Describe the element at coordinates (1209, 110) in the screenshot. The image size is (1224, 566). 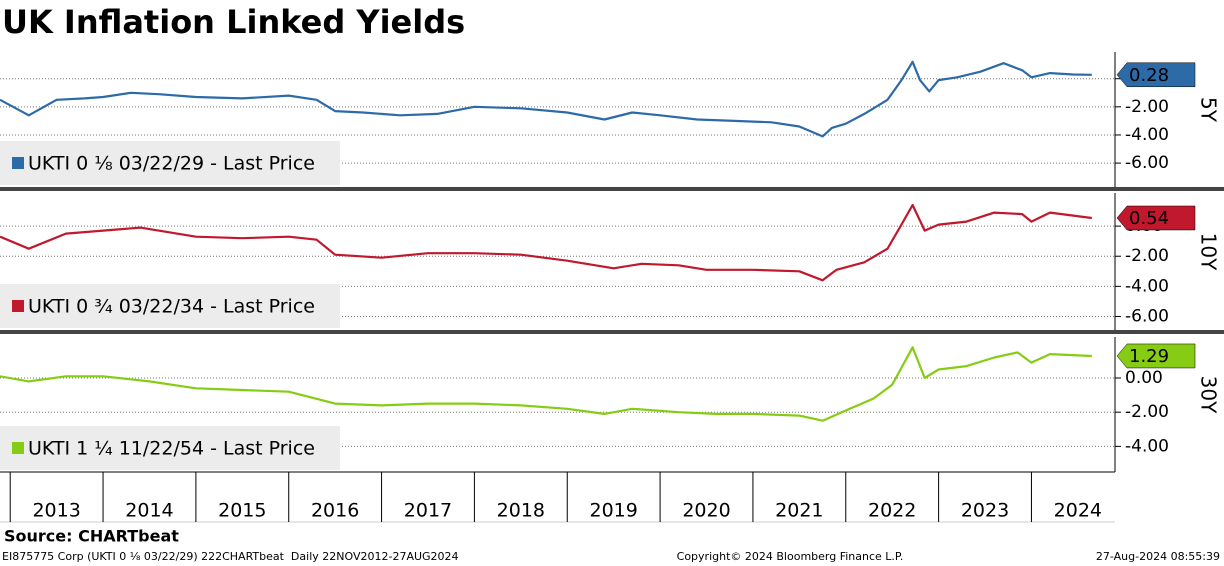
I see `y-axis-label: 5Y` at that location.